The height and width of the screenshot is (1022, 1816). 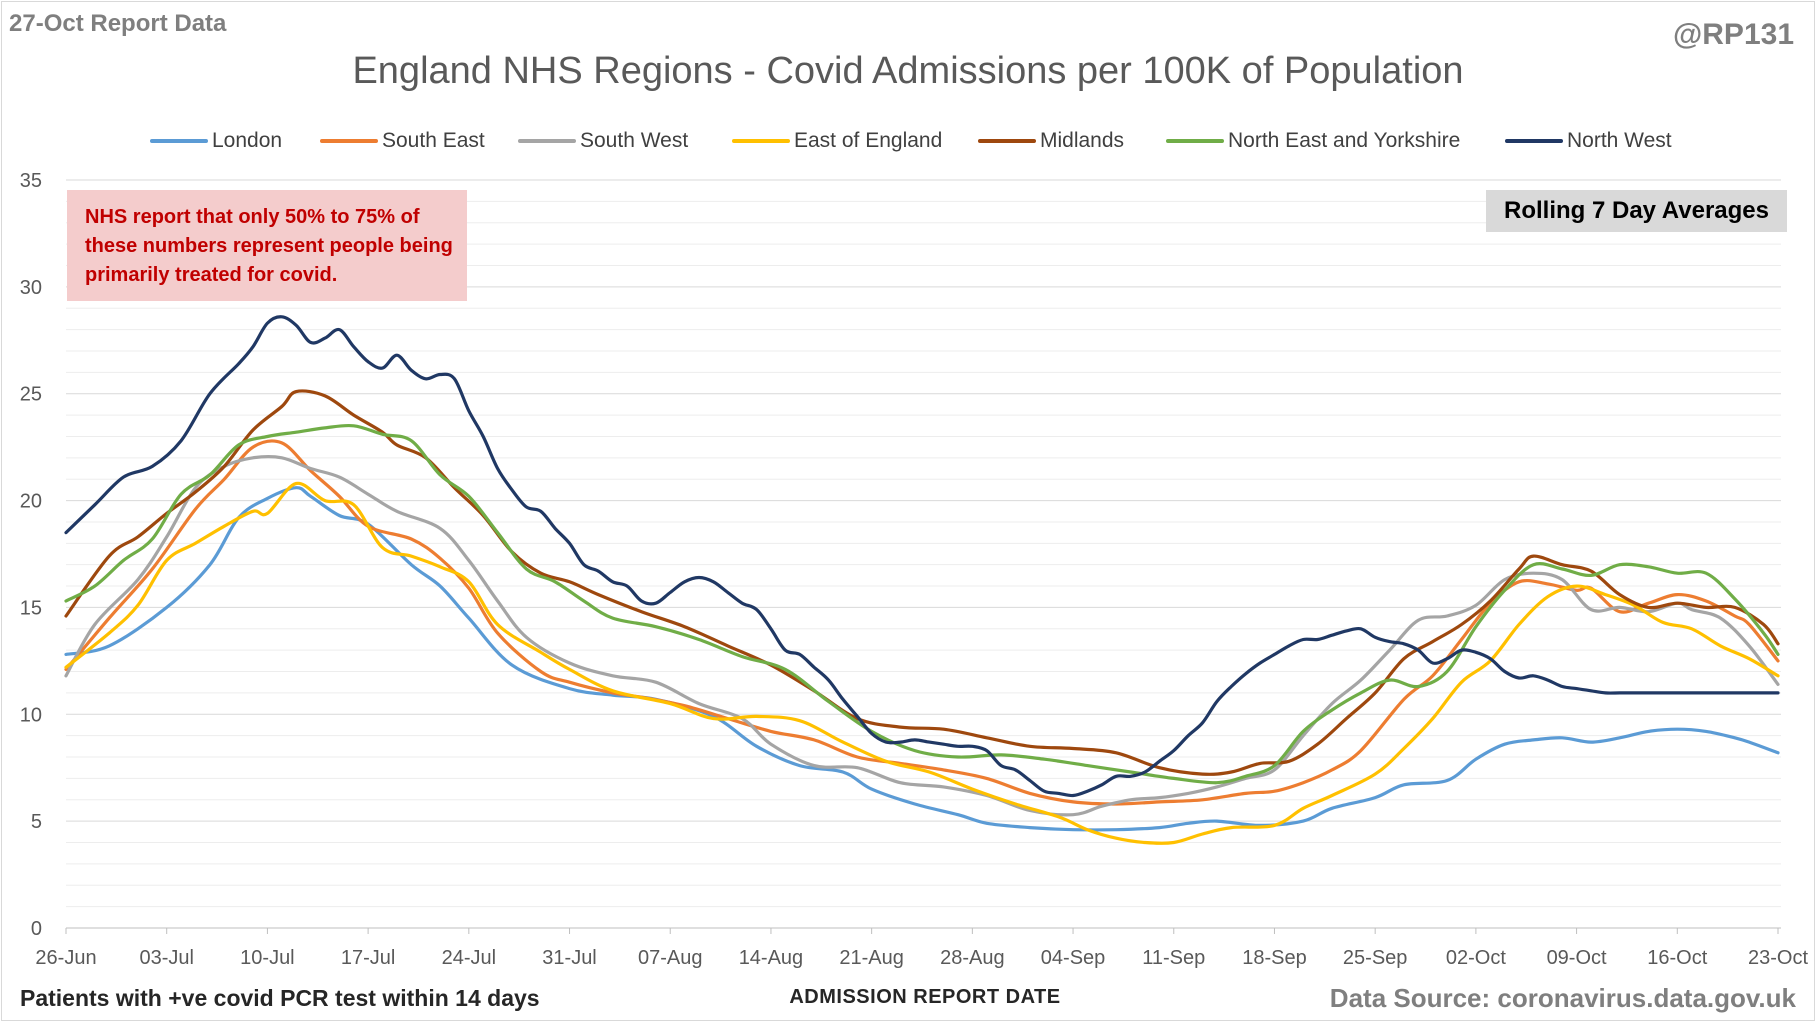 What do you see at coordinates (569, 958) in the screenshot?
I see `x-tick-label: 31-Jul` at bounding box center [569, 958].